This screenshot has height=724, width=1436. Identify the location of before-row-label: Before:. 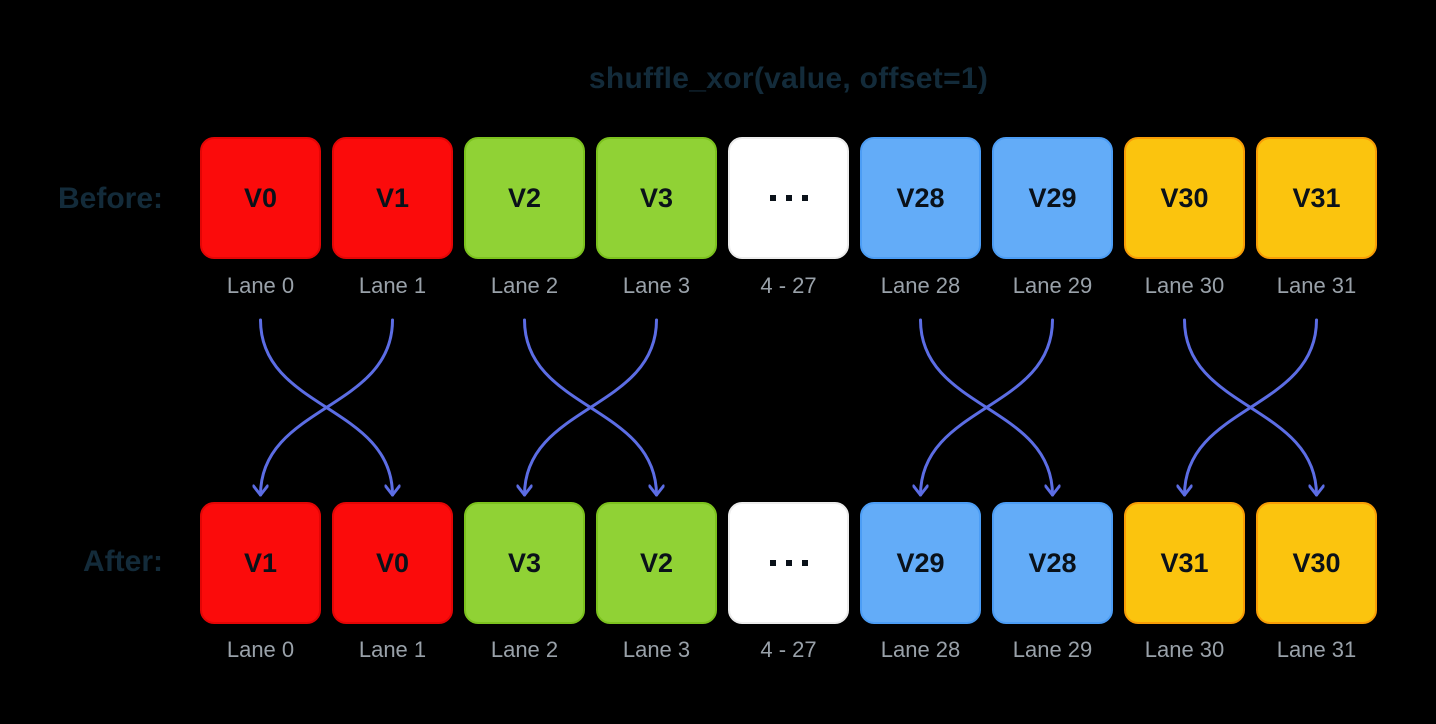
(110, 198).